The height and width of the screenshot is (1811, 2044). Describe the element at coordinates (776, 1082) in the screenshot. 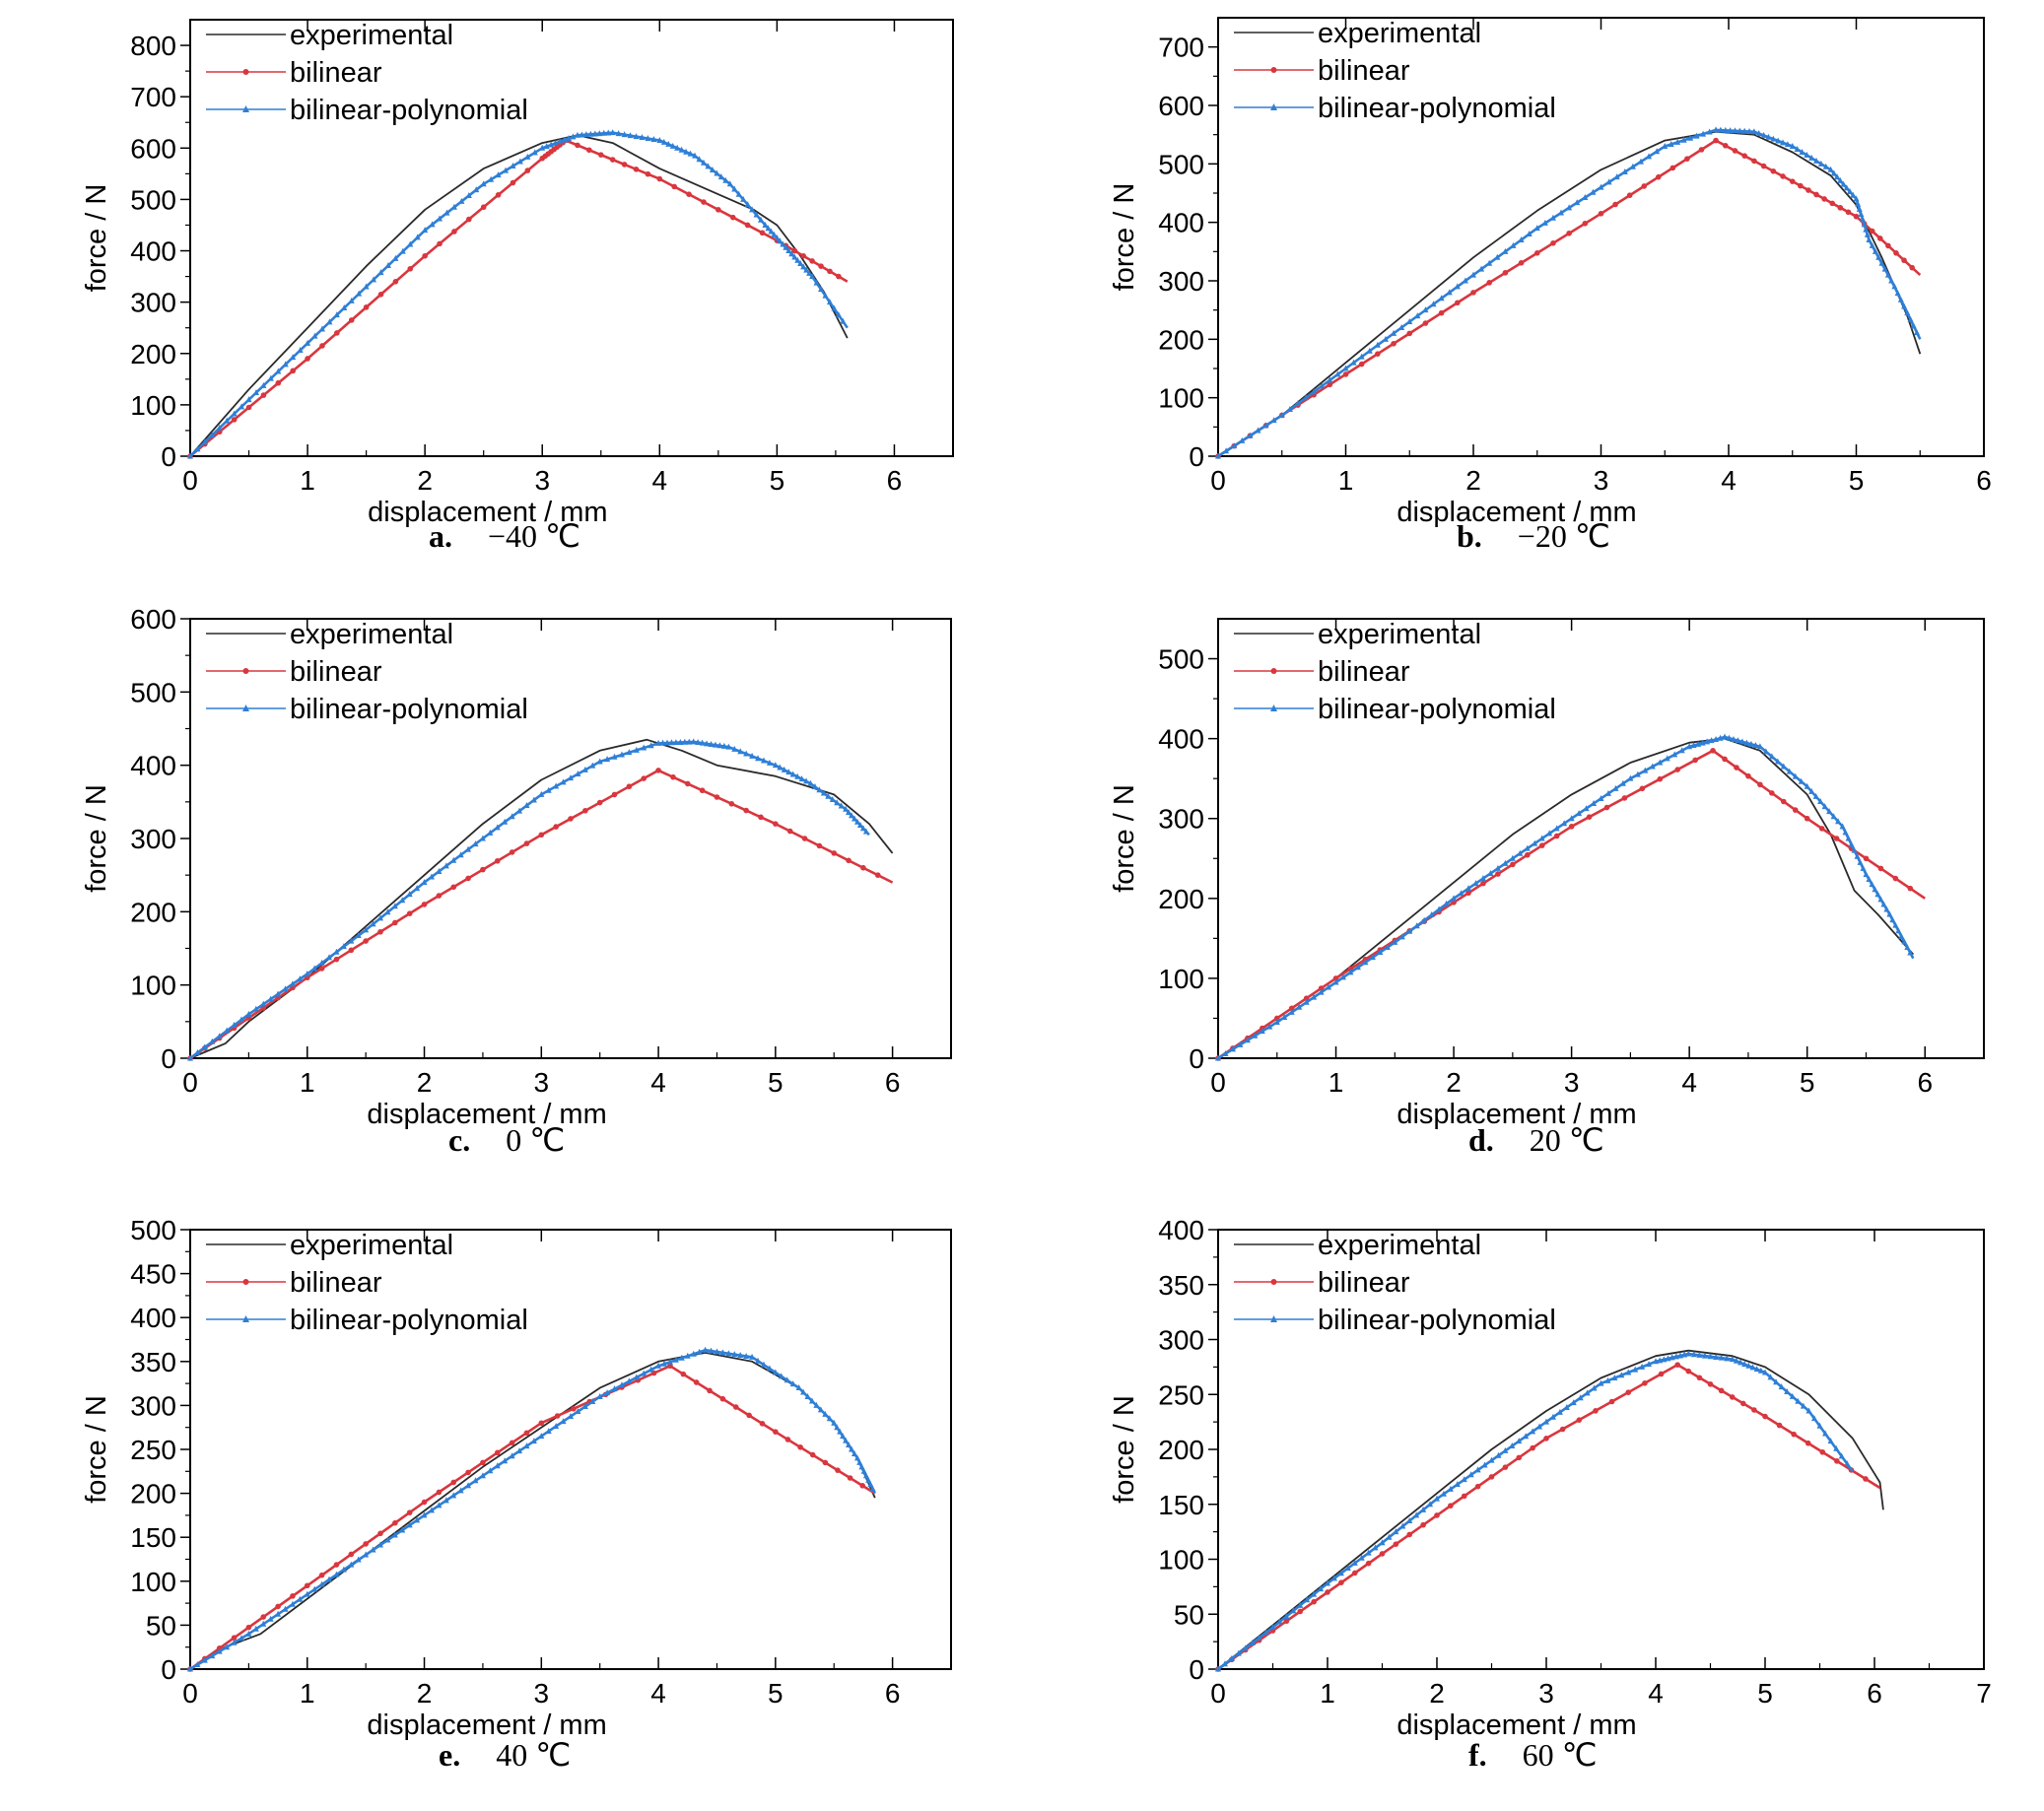

I see `x-tick-label: 5` at that location.